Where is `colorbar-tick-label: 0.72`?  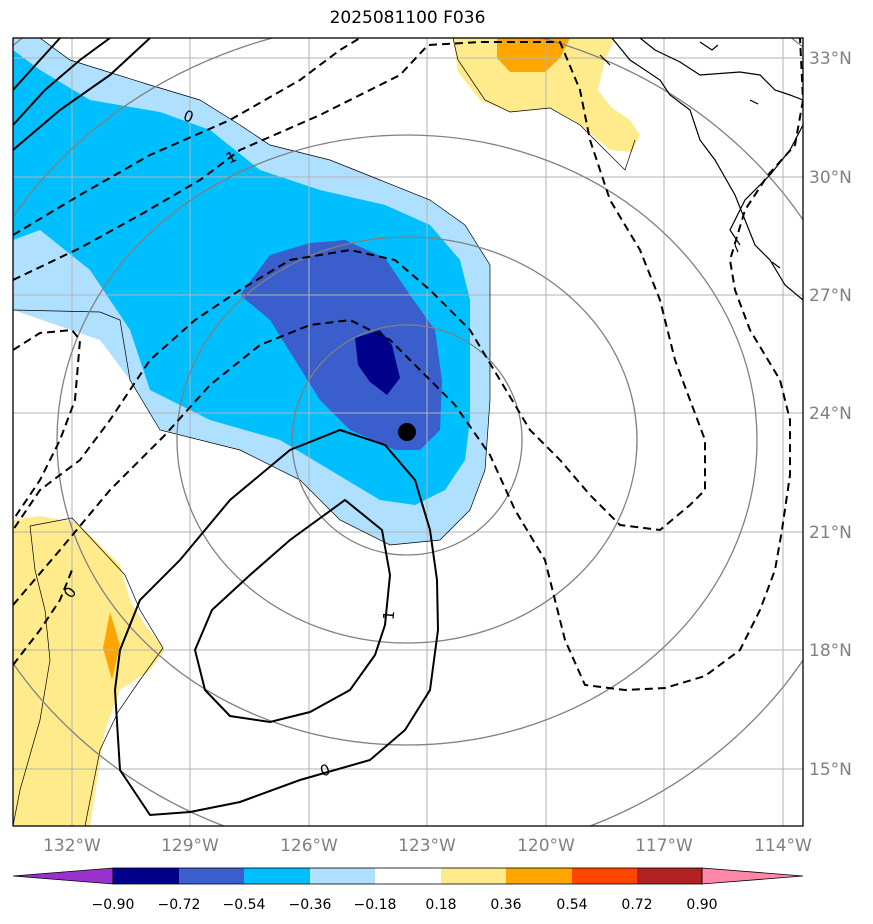 colorbar-tick-label: 0.72 is located at coordinates (636, 905).